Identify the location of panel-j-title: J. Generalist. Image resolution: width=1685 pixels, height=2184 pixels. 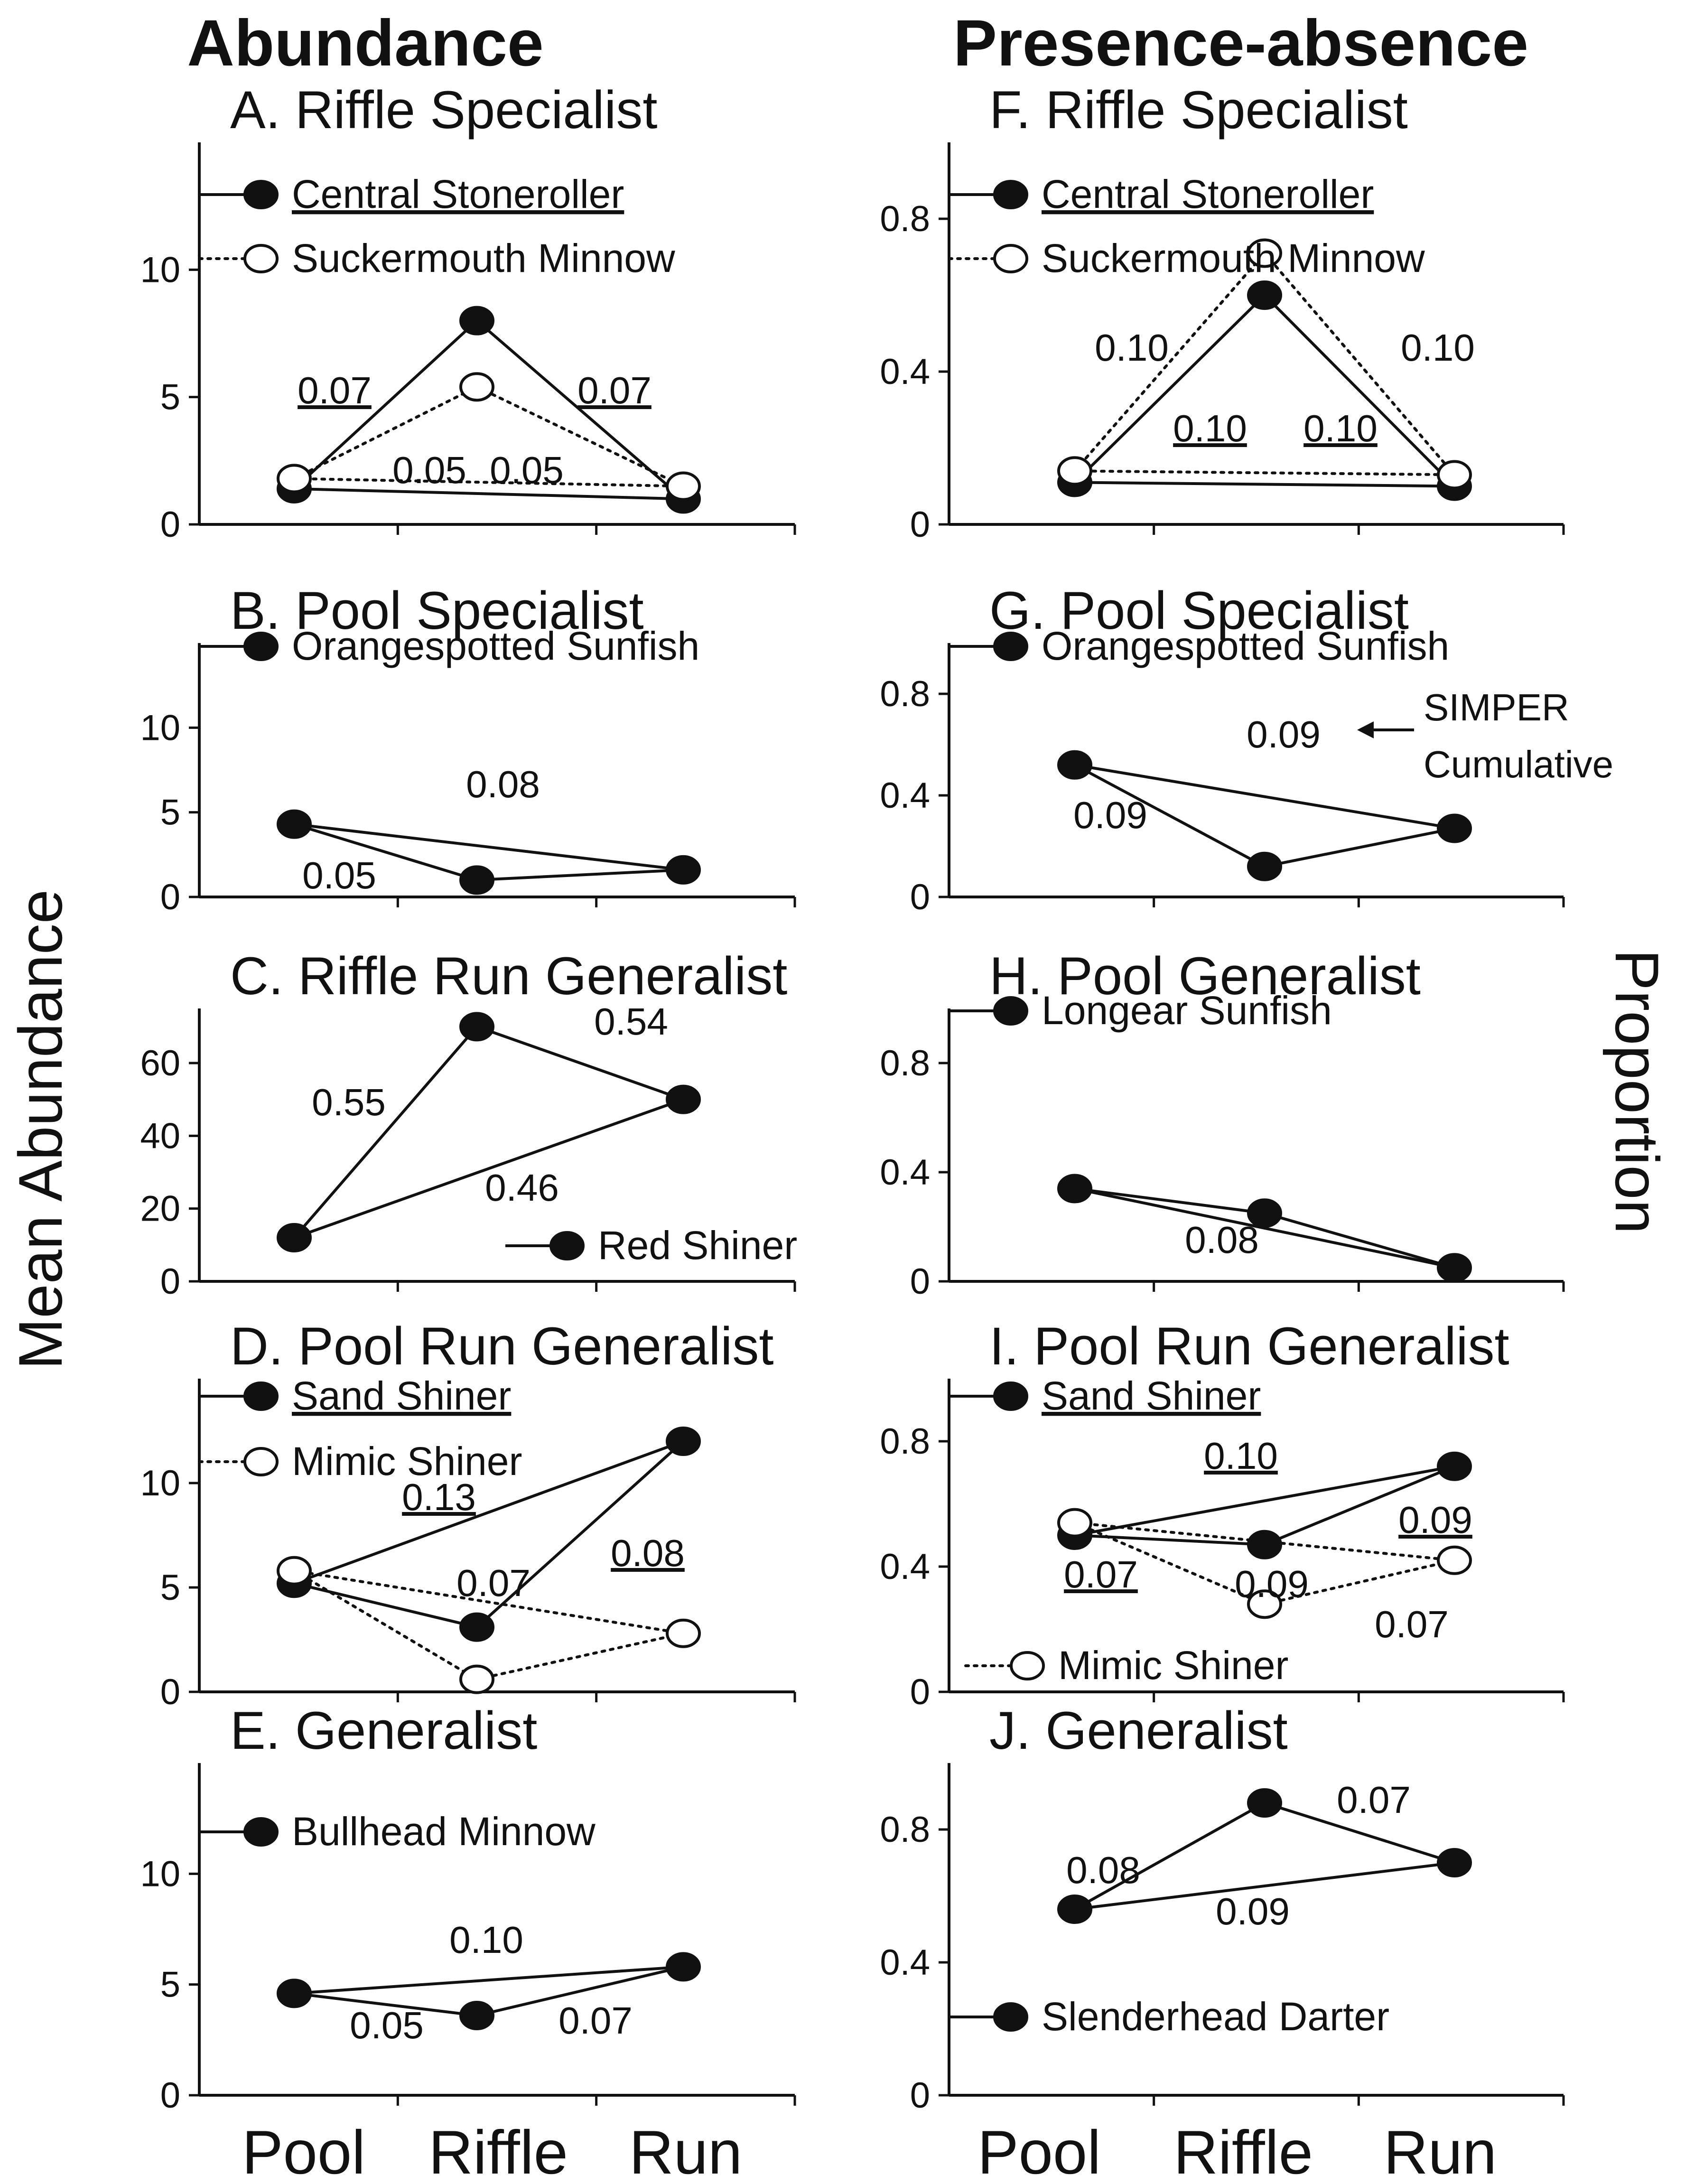
(1138, 1730).